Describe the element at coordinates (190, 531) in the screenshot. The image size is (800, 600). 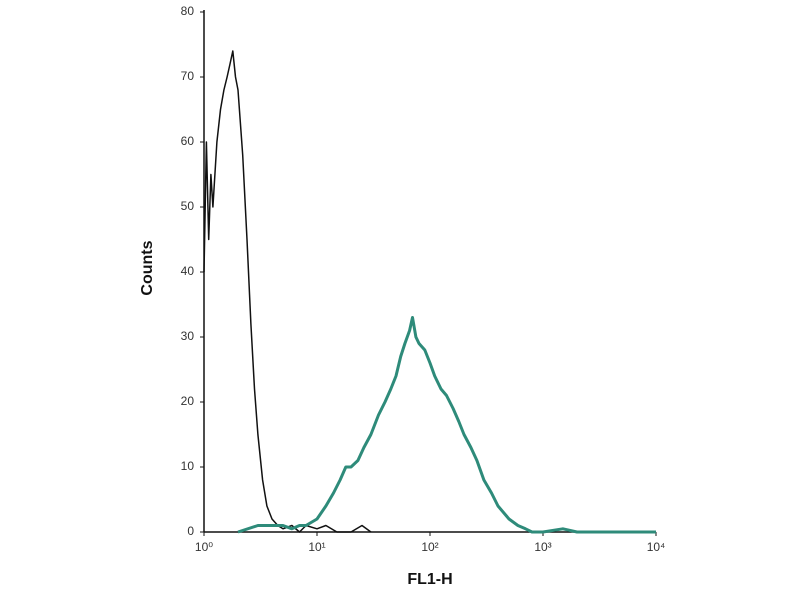
I see `y-tick-label: 0` at that location.